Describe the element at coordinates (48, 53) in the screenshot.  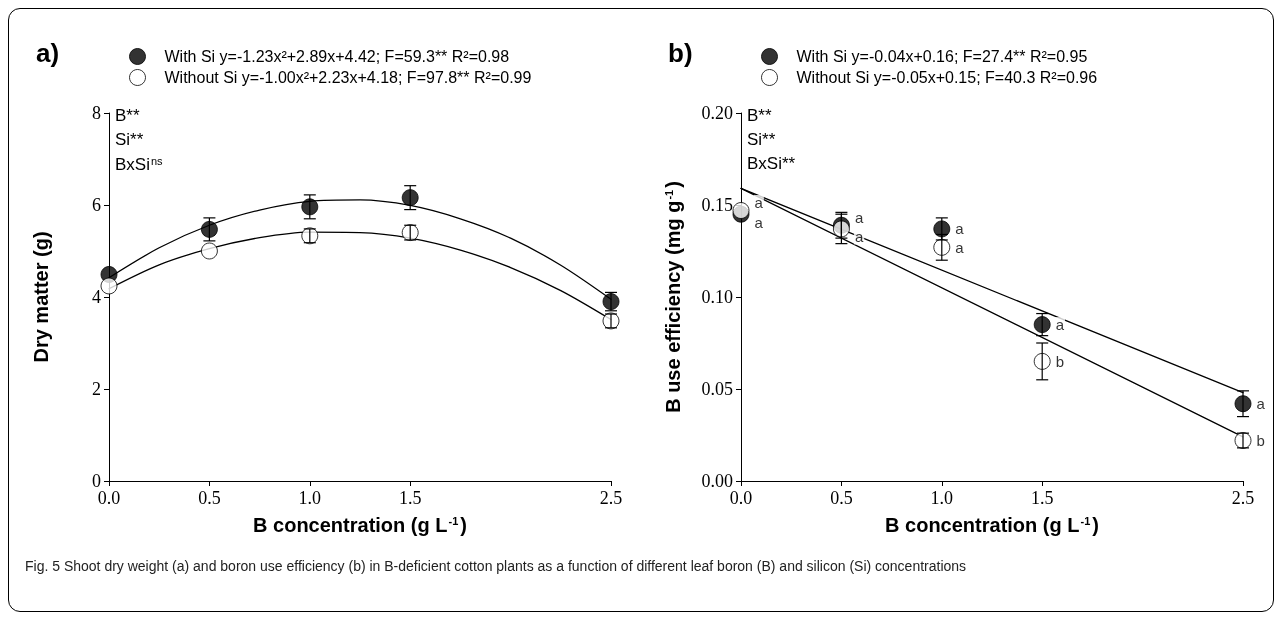
I see `chart-title: a)` at that location.